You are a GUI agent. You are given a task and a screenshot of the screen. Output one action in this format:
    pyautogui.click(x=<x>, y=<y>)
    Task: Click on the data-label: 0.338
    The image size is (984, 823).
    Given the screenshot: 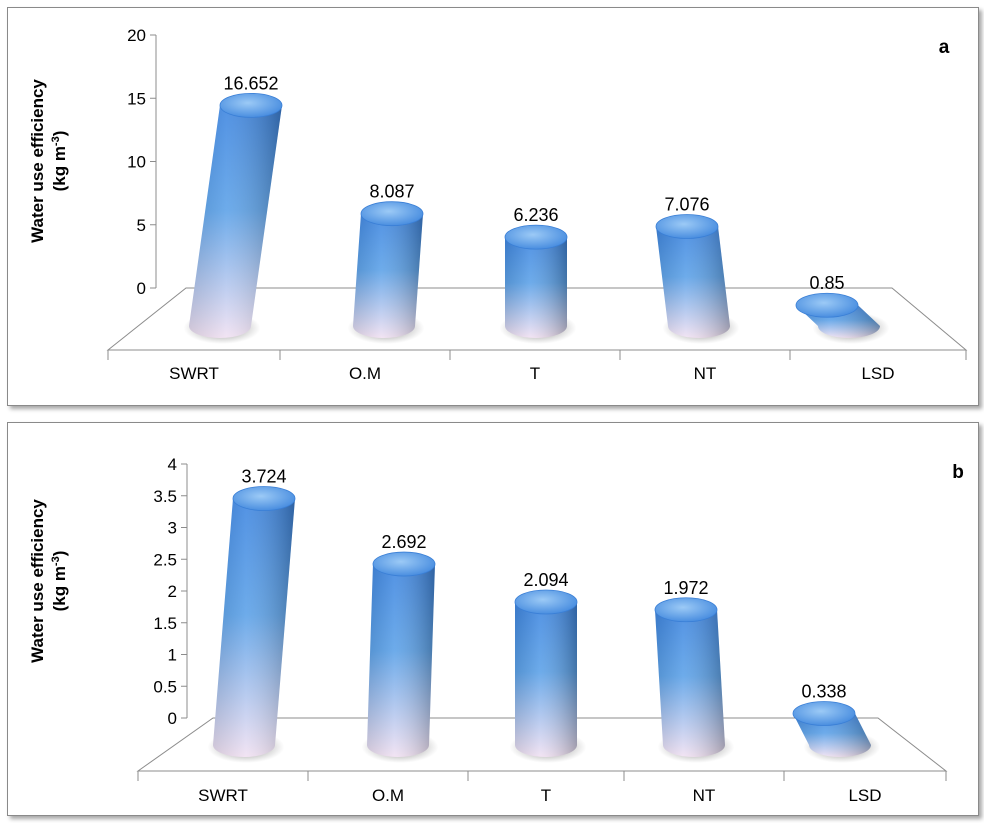 What is the action you would take?
    pyautogui.click(x=823, y=692)
    